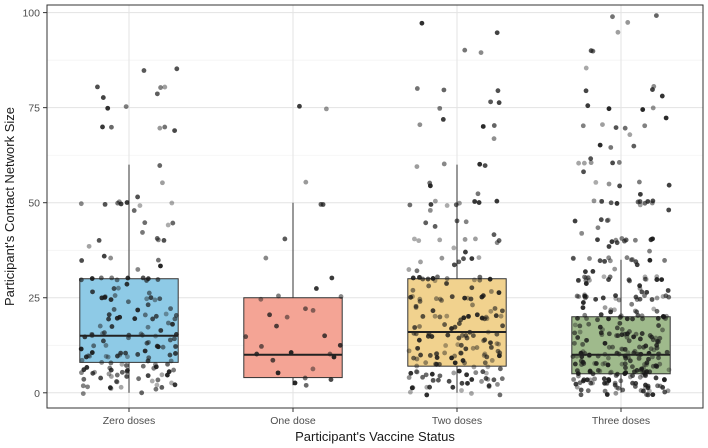 This screenshot has height=448, width=708. What do you see at coordinates (34, 204) in the screenshot?
I see `y-axis-ticks: 0 25 50 75 100` at bounding box center [34, 204].